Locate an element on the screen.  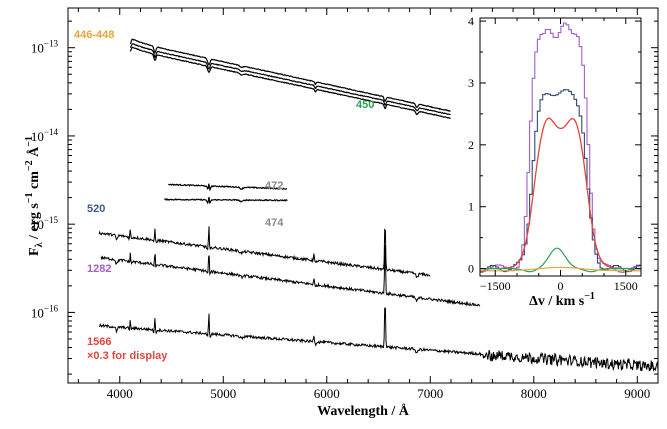
annotation-scale-note: ×0.3 for display is located at coordinates (127, 356).